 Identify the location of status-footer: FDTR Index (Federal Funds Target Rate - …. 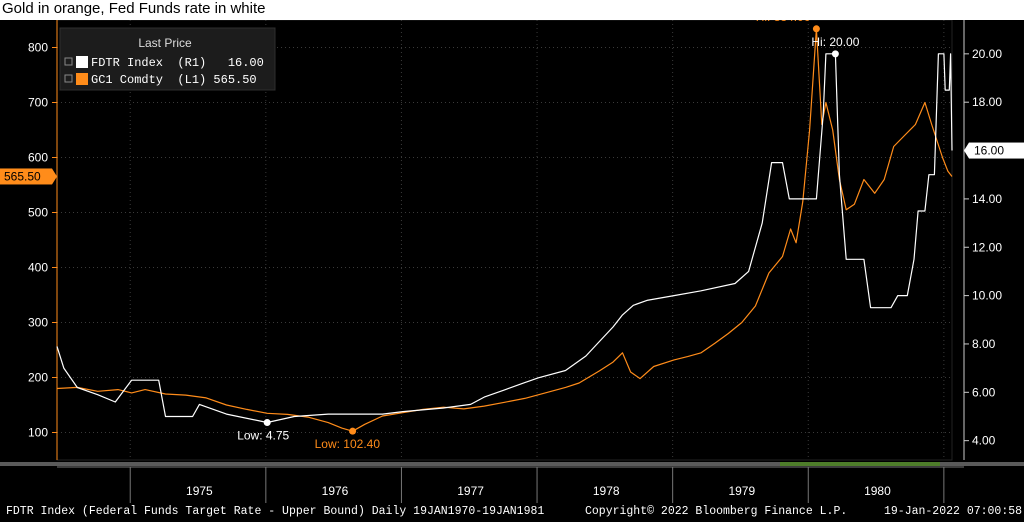
(512, 512).